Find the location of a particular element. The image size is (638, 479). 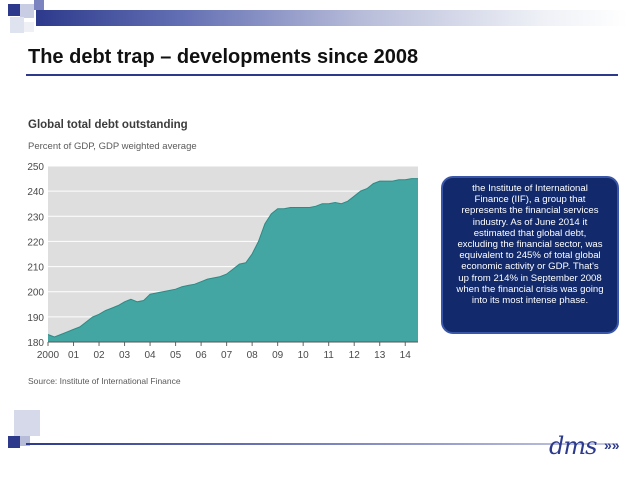

x-tick-label: 04 is located at coordinates (151, 355).